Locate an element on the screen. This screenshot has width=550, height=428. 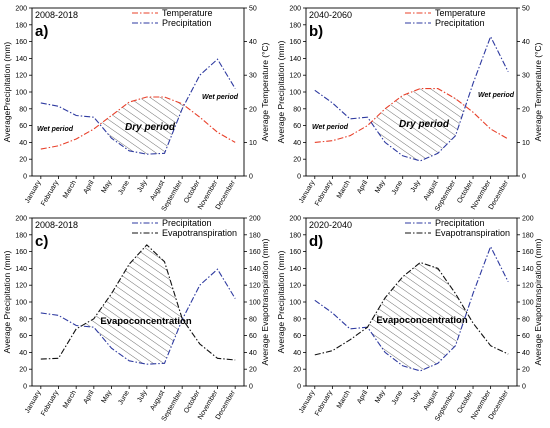
y-left-axis-title: AveragePrecipitation (mm) is located at coordinates (7, 92).